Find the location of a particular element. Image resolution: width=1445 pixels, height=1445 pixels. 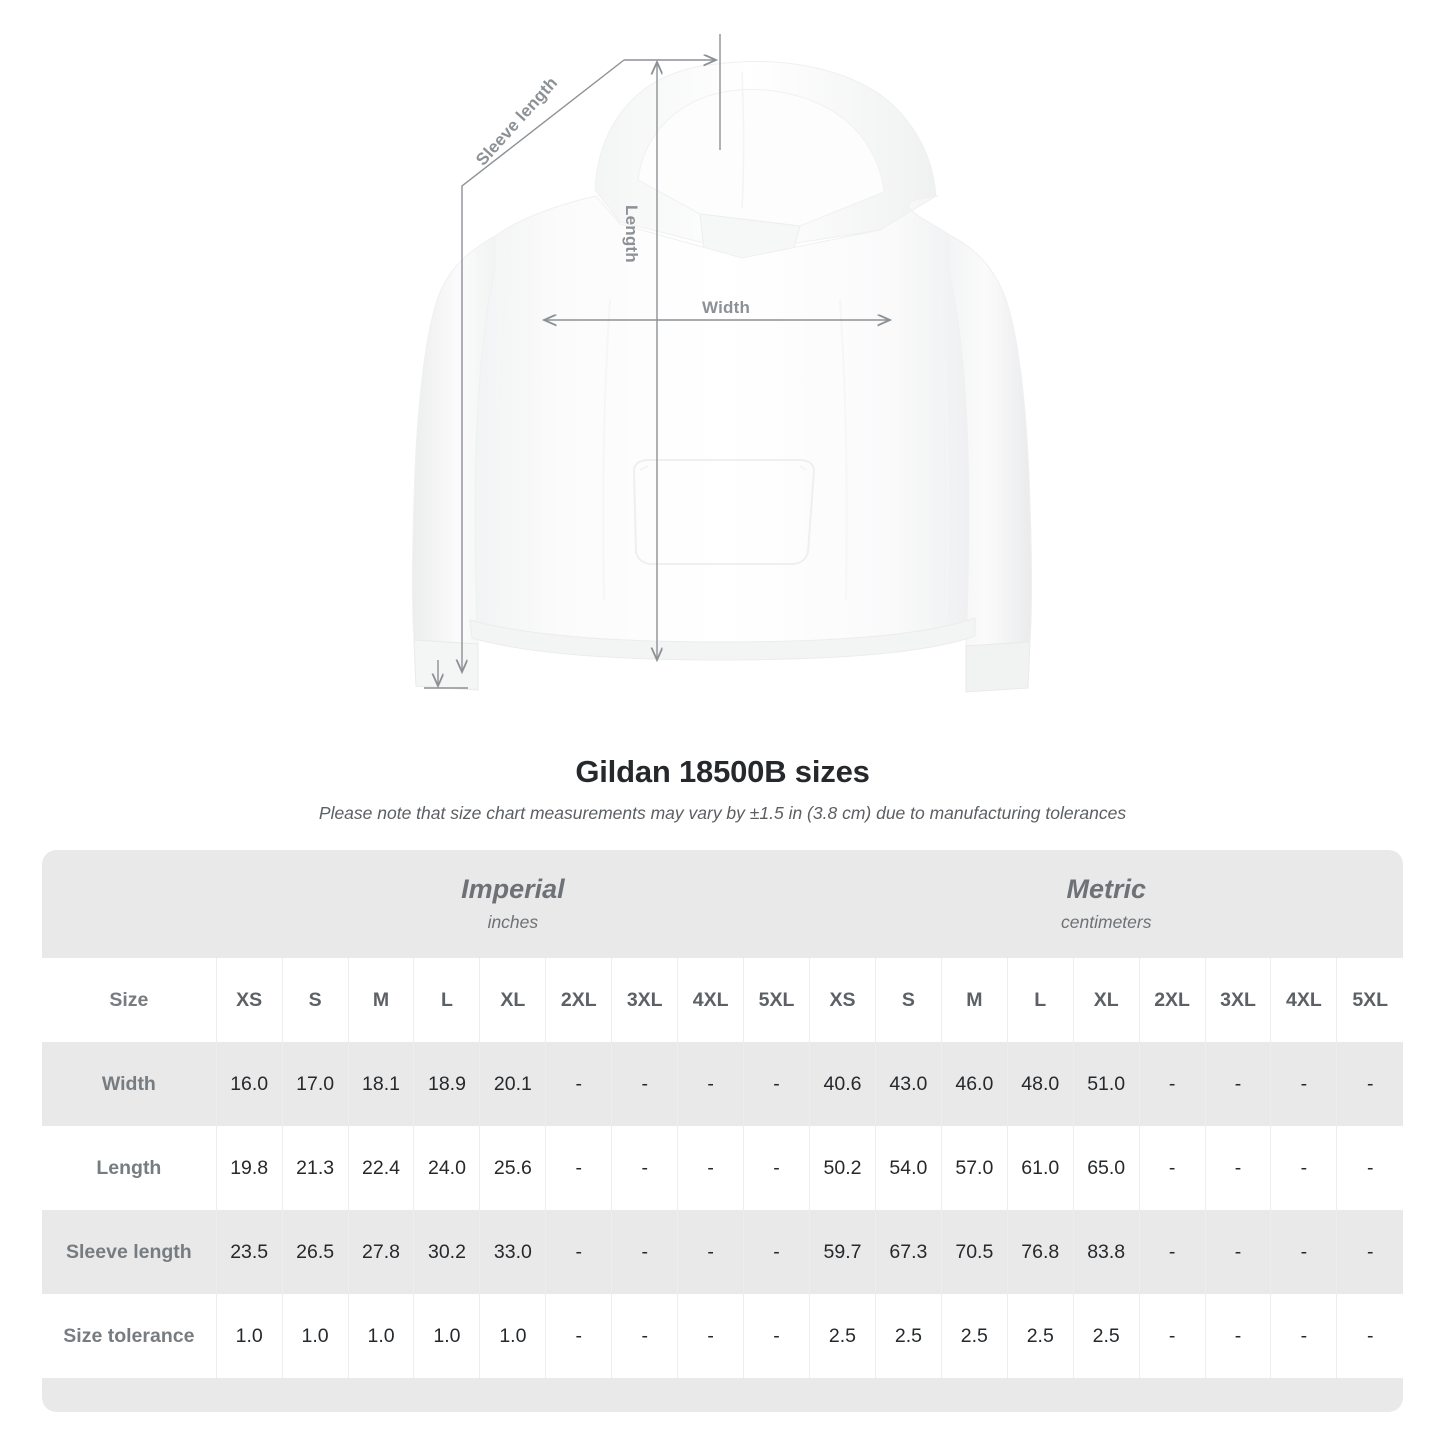

cell-sleeve-length-imperial-4xl: - is located at coordinates (710, 1252).